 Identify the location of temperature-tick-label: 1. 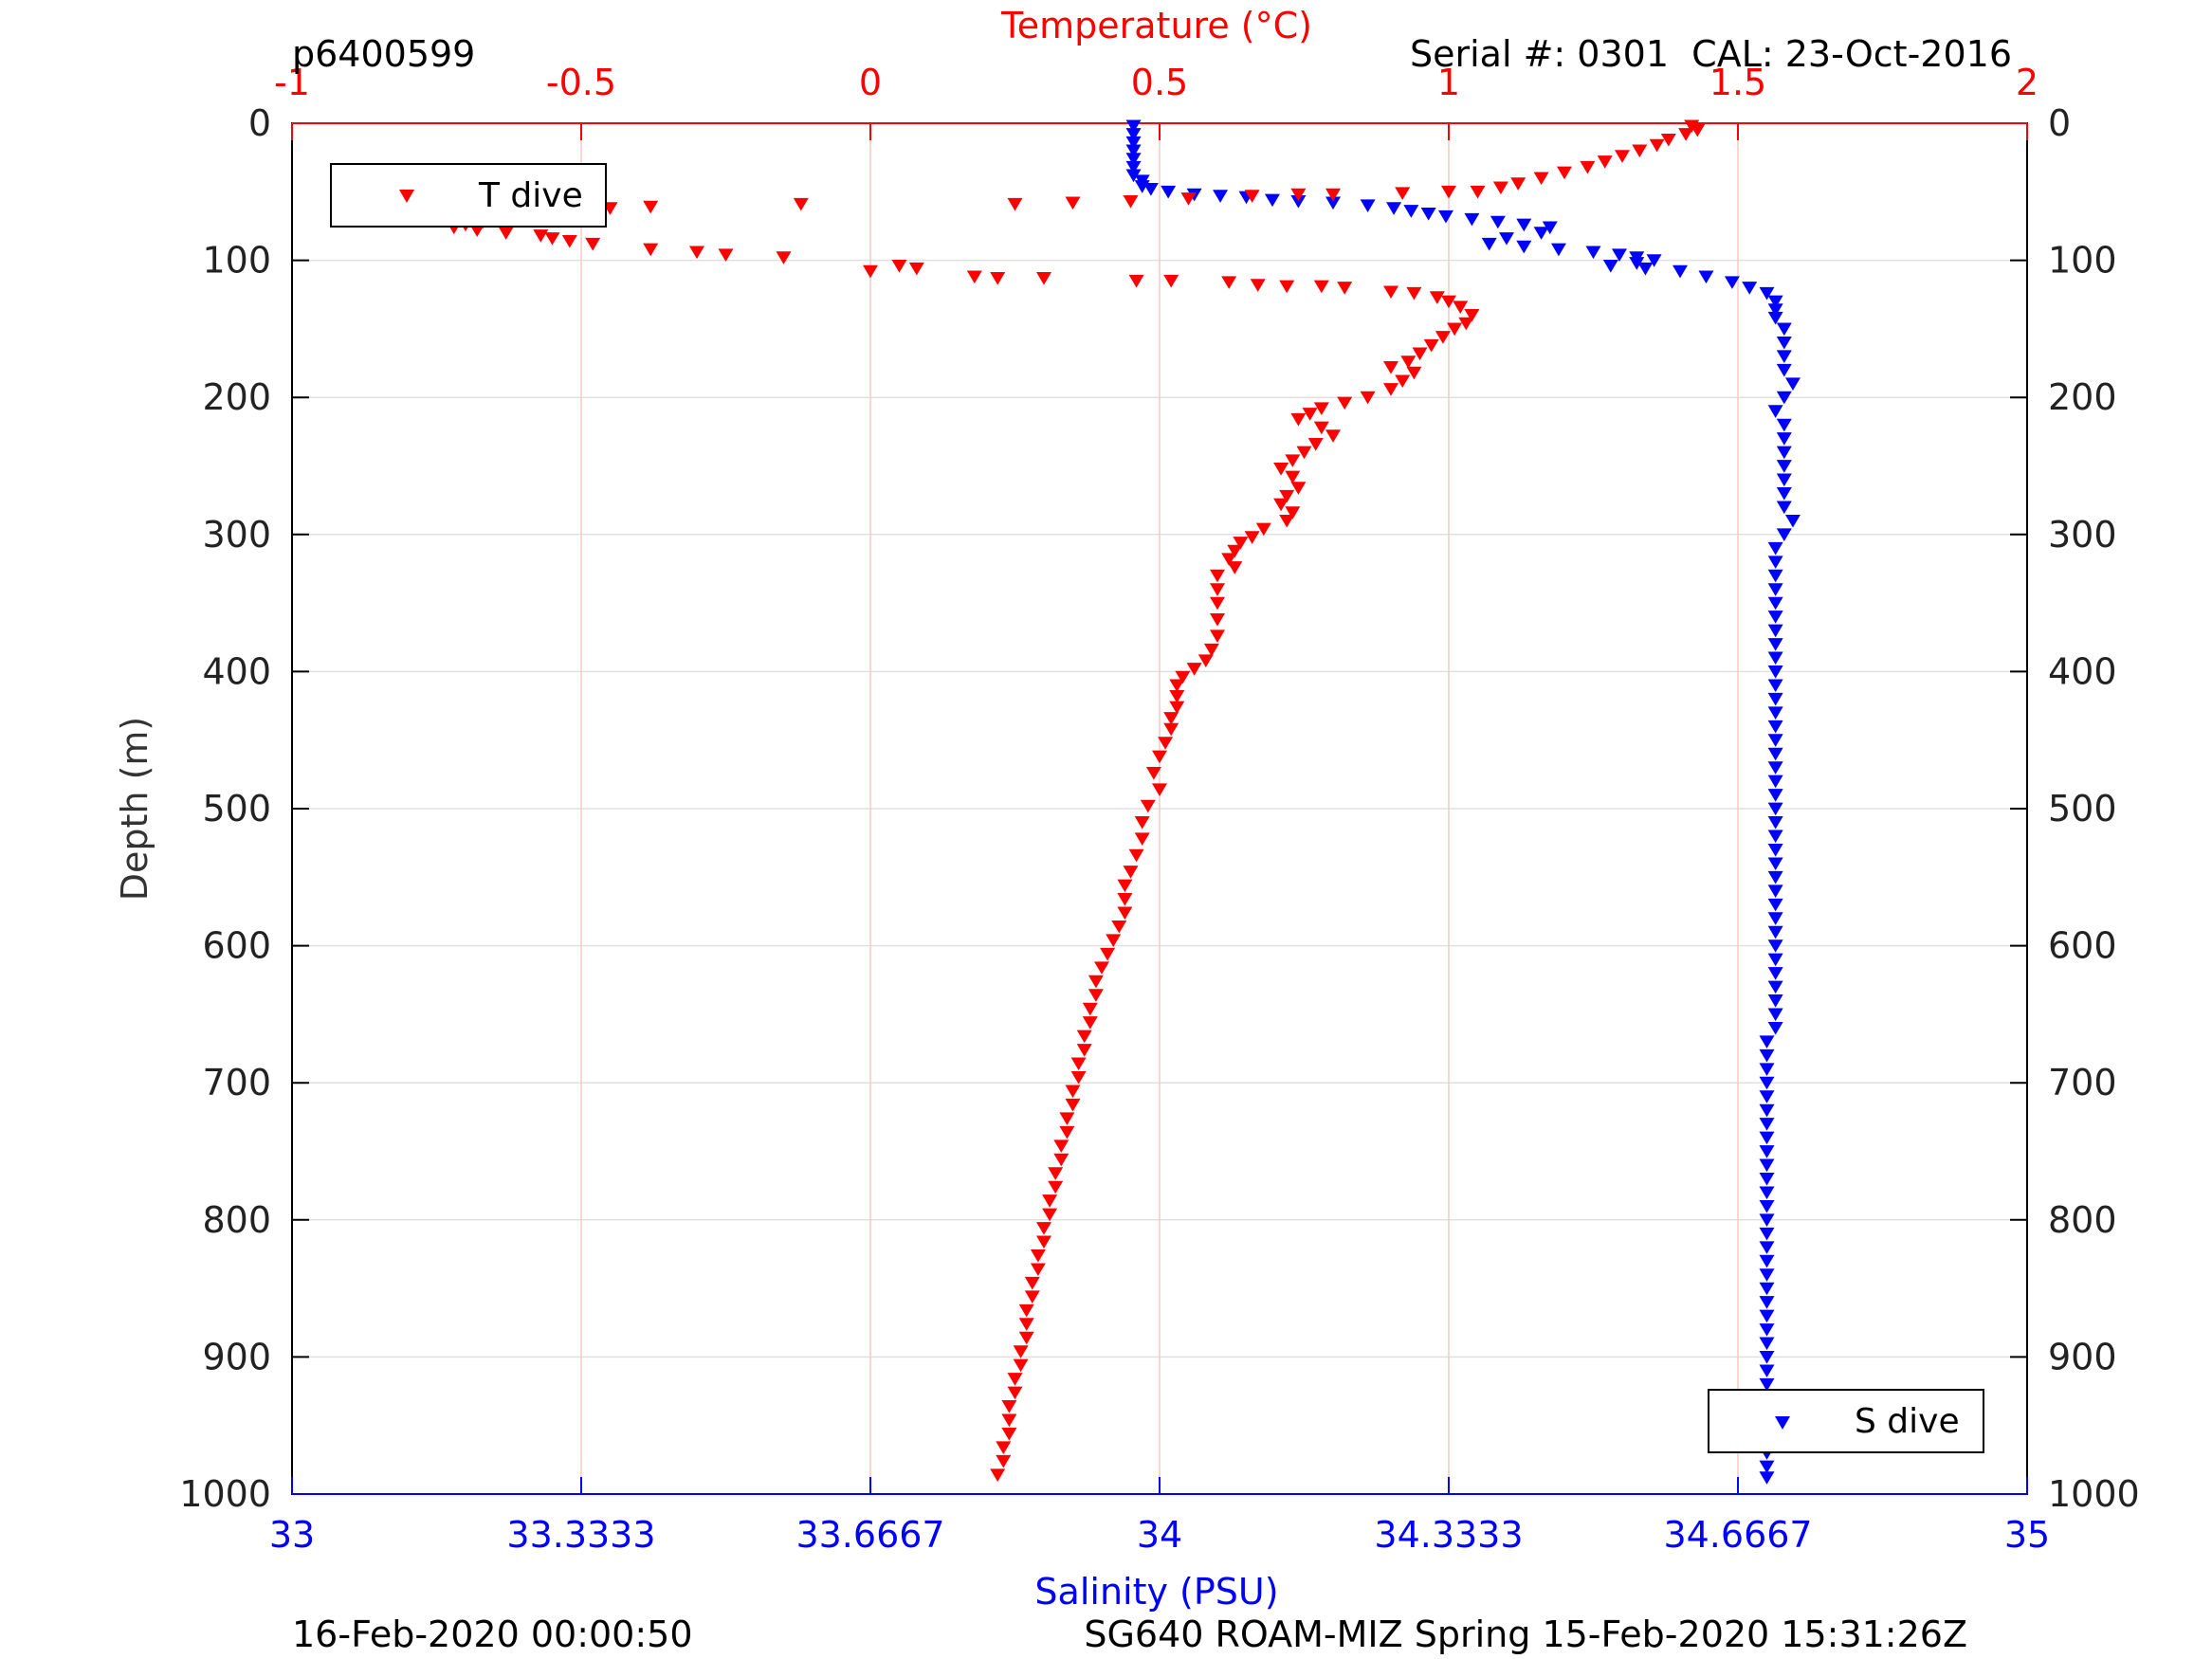
(1448, 82).